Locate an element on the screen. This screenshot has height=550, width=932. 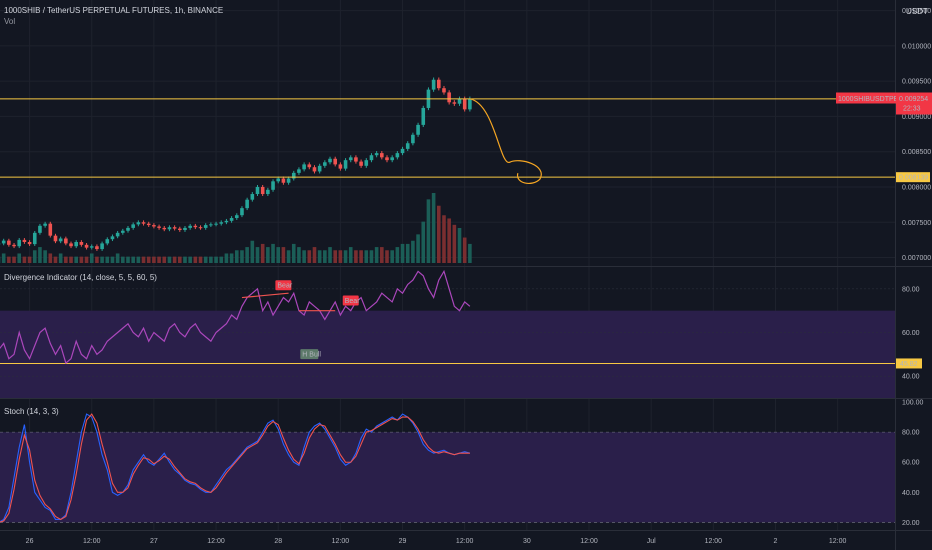
price-tick-label: 0.007500 is located at coordinates (916, 223).